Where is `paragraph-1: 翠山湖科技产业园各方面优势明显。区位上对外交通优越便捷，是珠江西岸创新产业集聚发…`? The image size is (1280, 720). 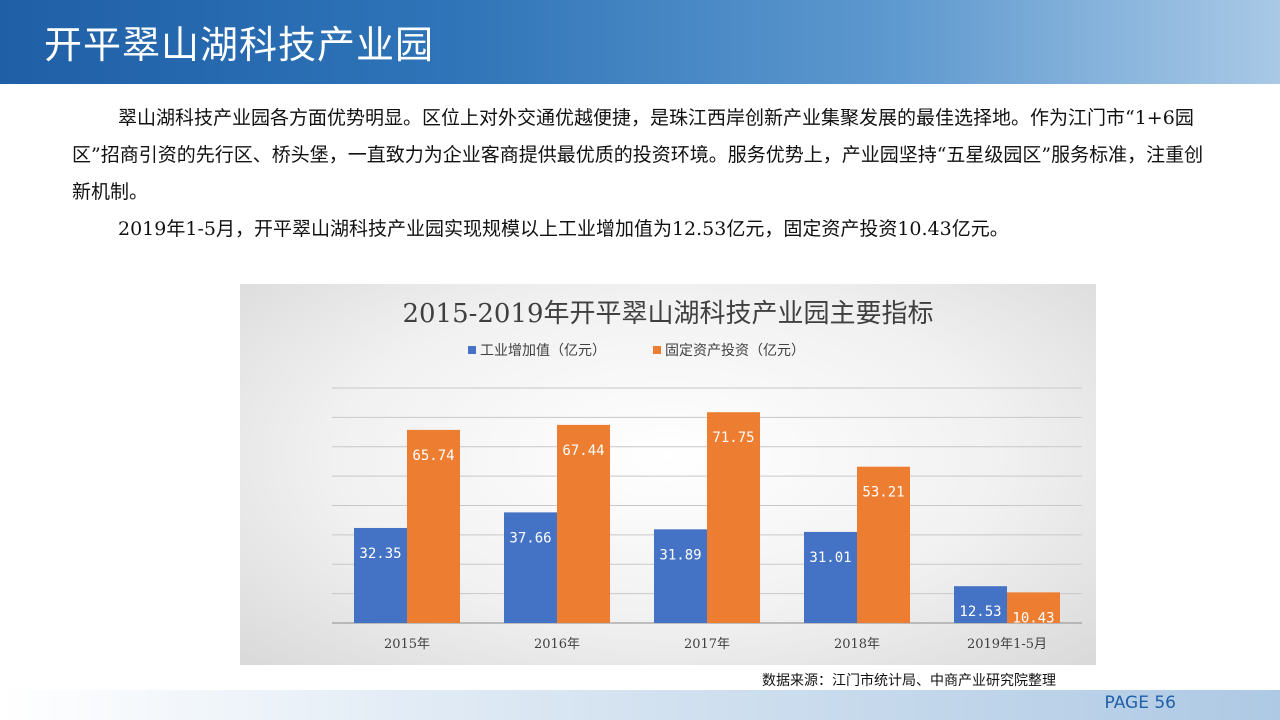 paragraph-1: 翠山湖科技产业园各方面优势明显。区位上对外交通优越便捷，是珠江西岸创新产业集聚发… is located at coordinates (638, 155).